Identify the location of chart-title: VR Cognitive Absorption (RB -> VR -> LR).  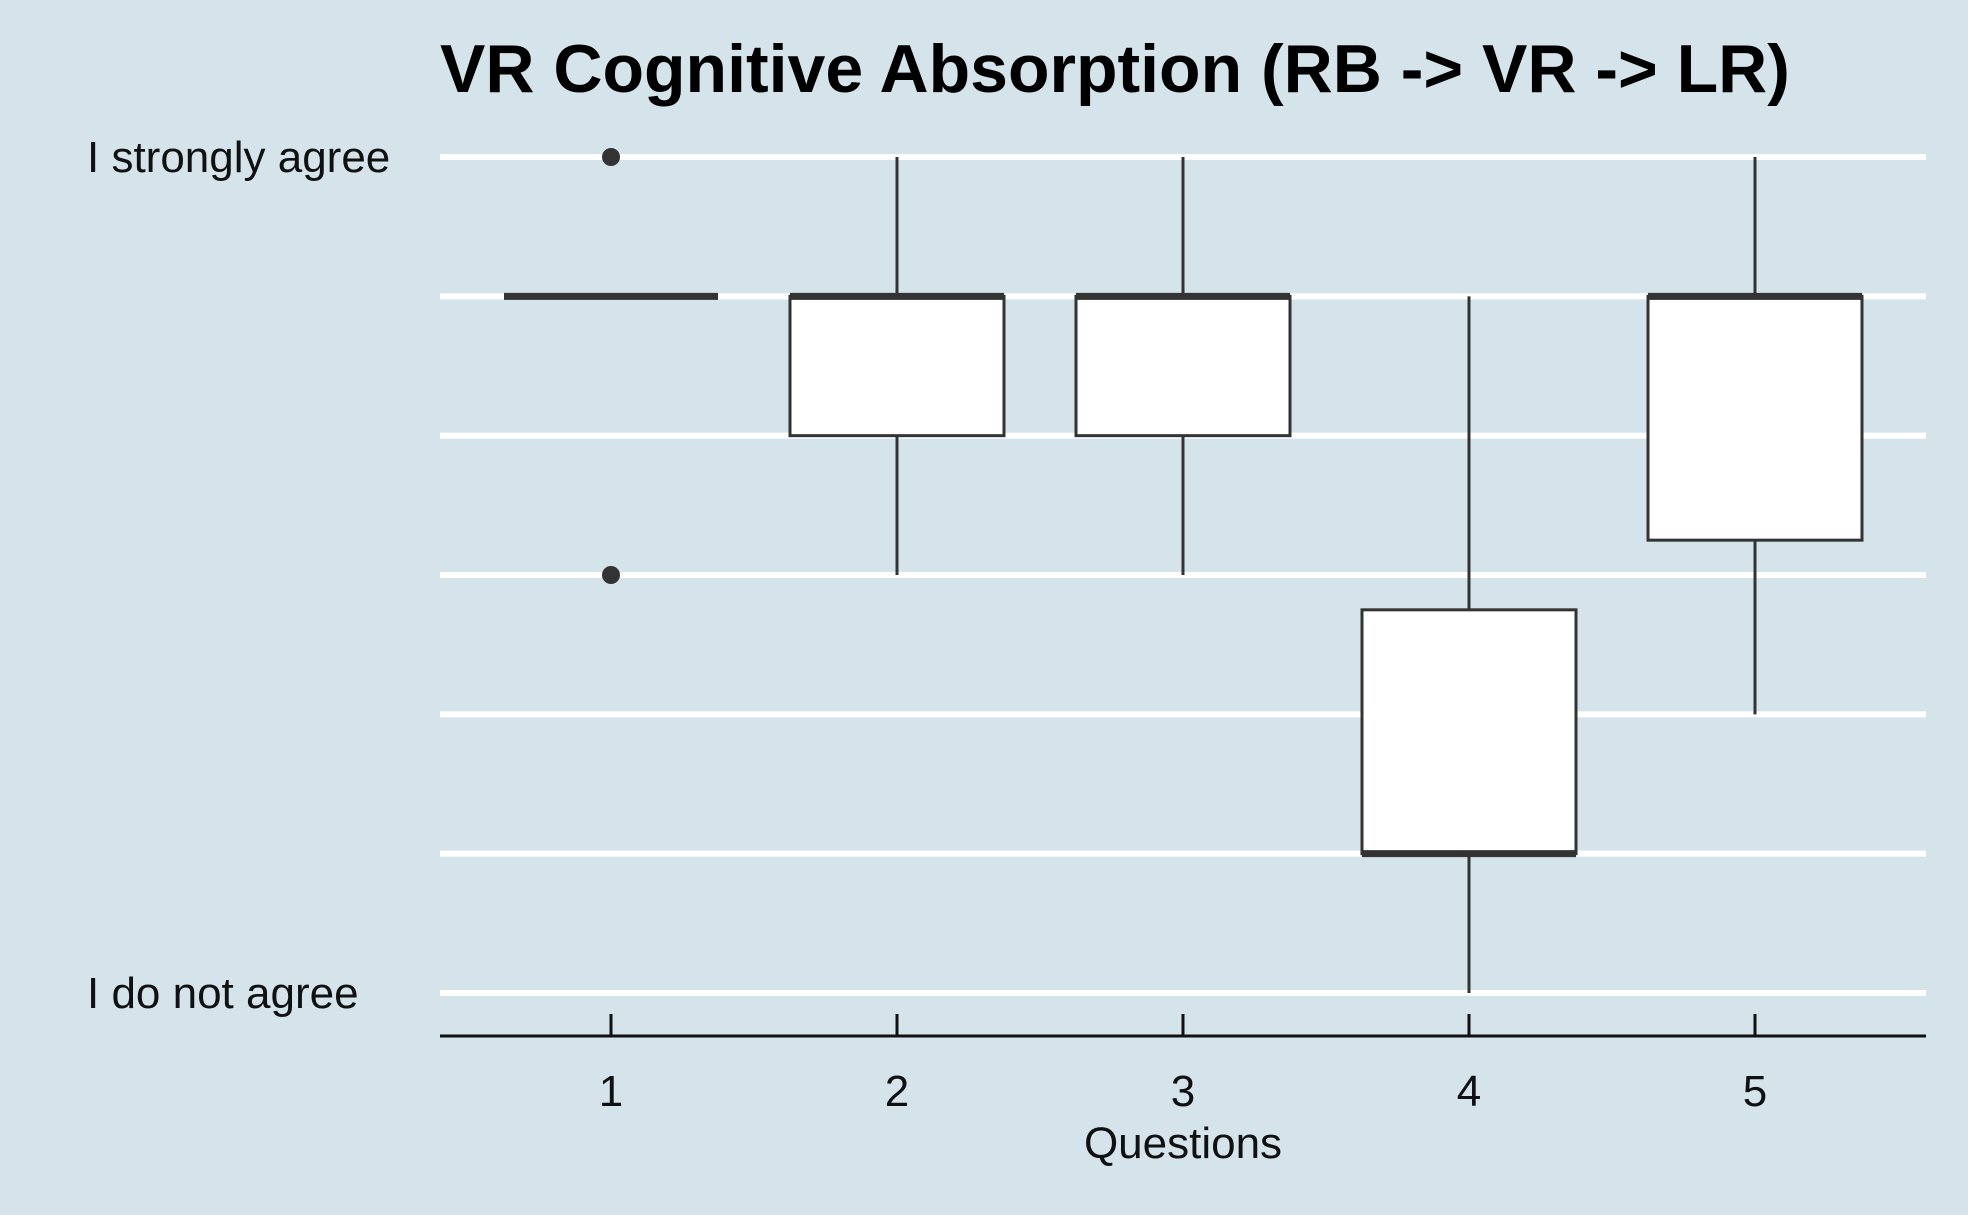
(1115, 69).